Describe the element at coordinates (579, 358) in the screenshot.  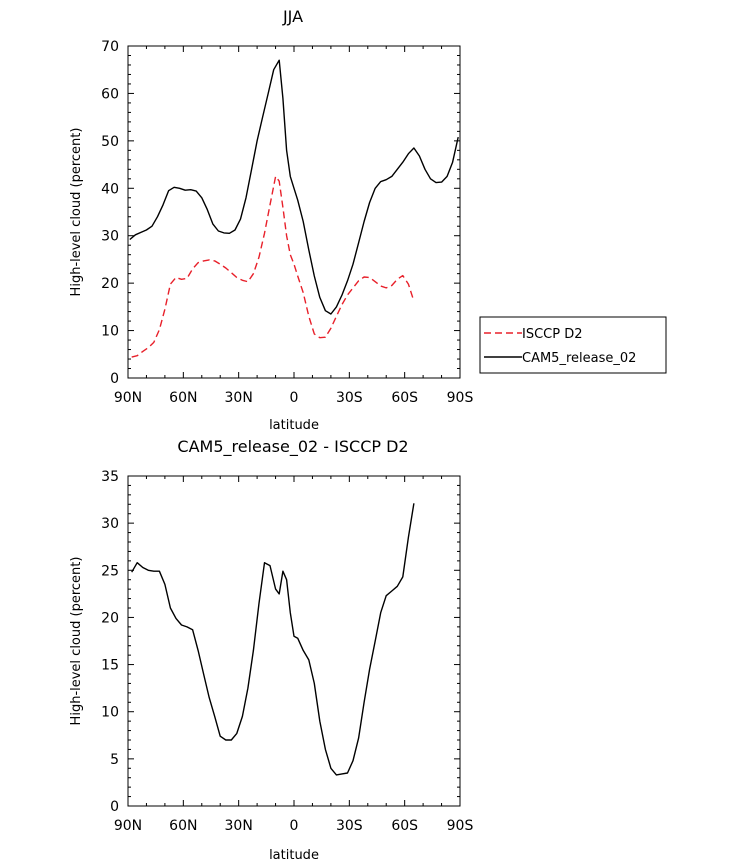
I see `legend-label: CAM5_release_02` at that location.